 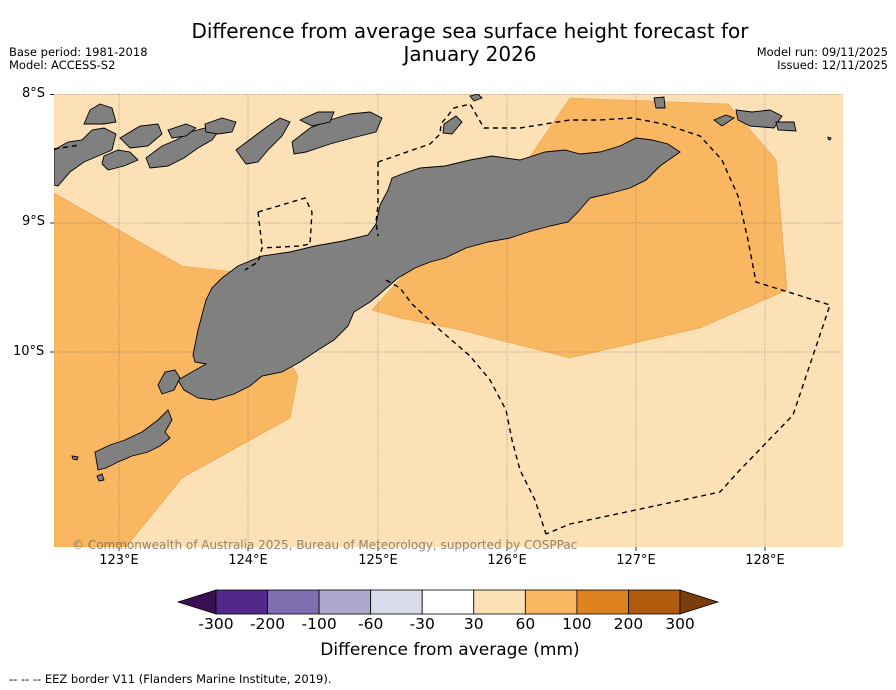 What do you see at coordinates (577, 624) in the screenshot?
I see `colorbar-tick-label: 100` at bounding box center [577, 624].